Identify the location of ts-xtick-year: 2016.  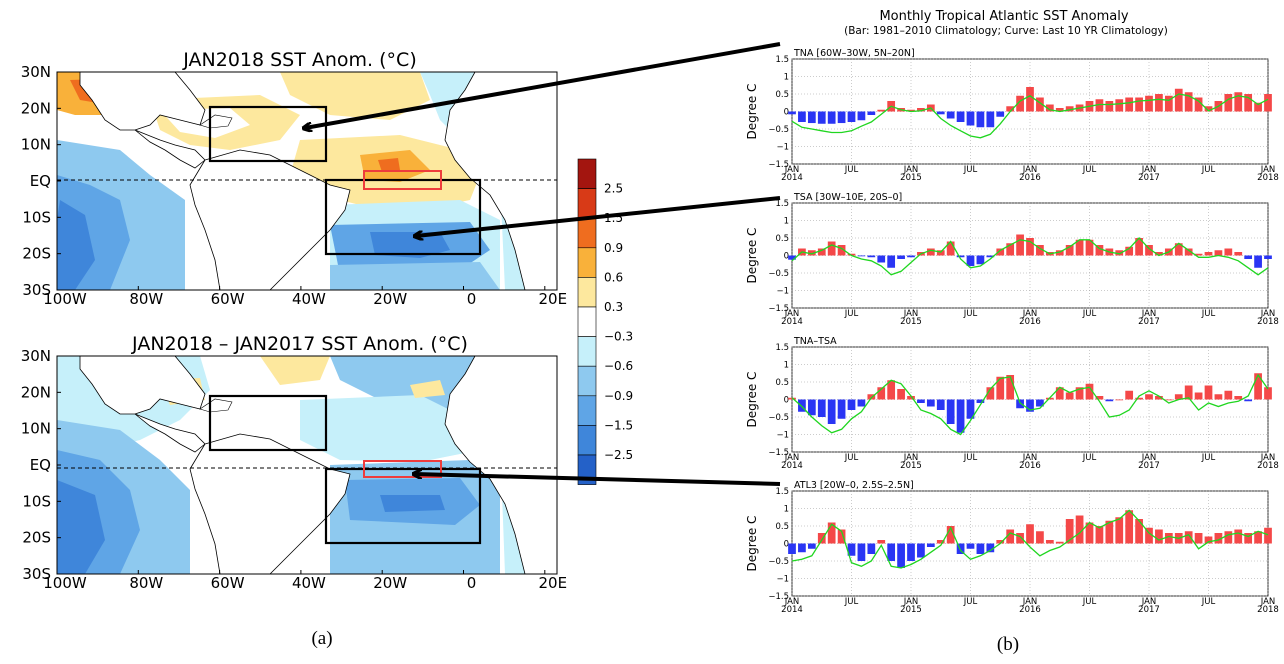
(1030, 178).